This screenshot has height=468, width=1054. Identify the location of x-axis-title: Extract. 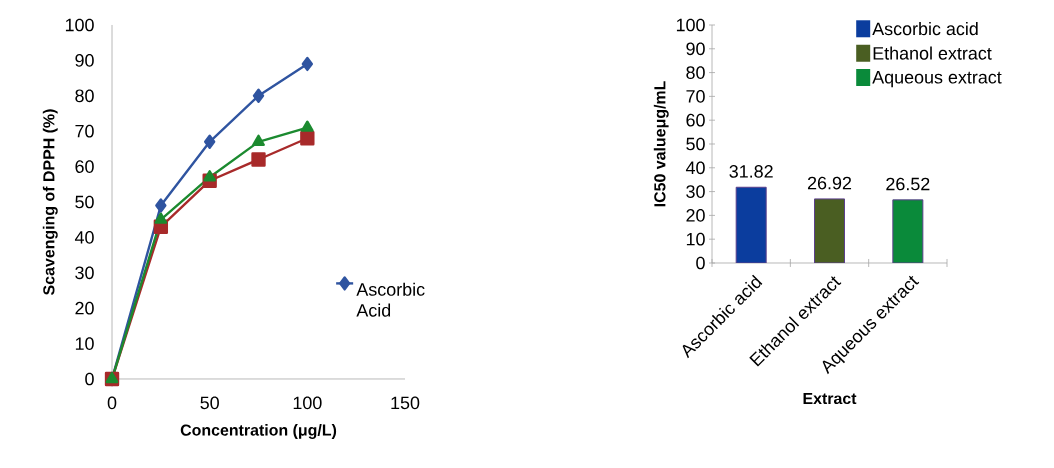
(830, 399).